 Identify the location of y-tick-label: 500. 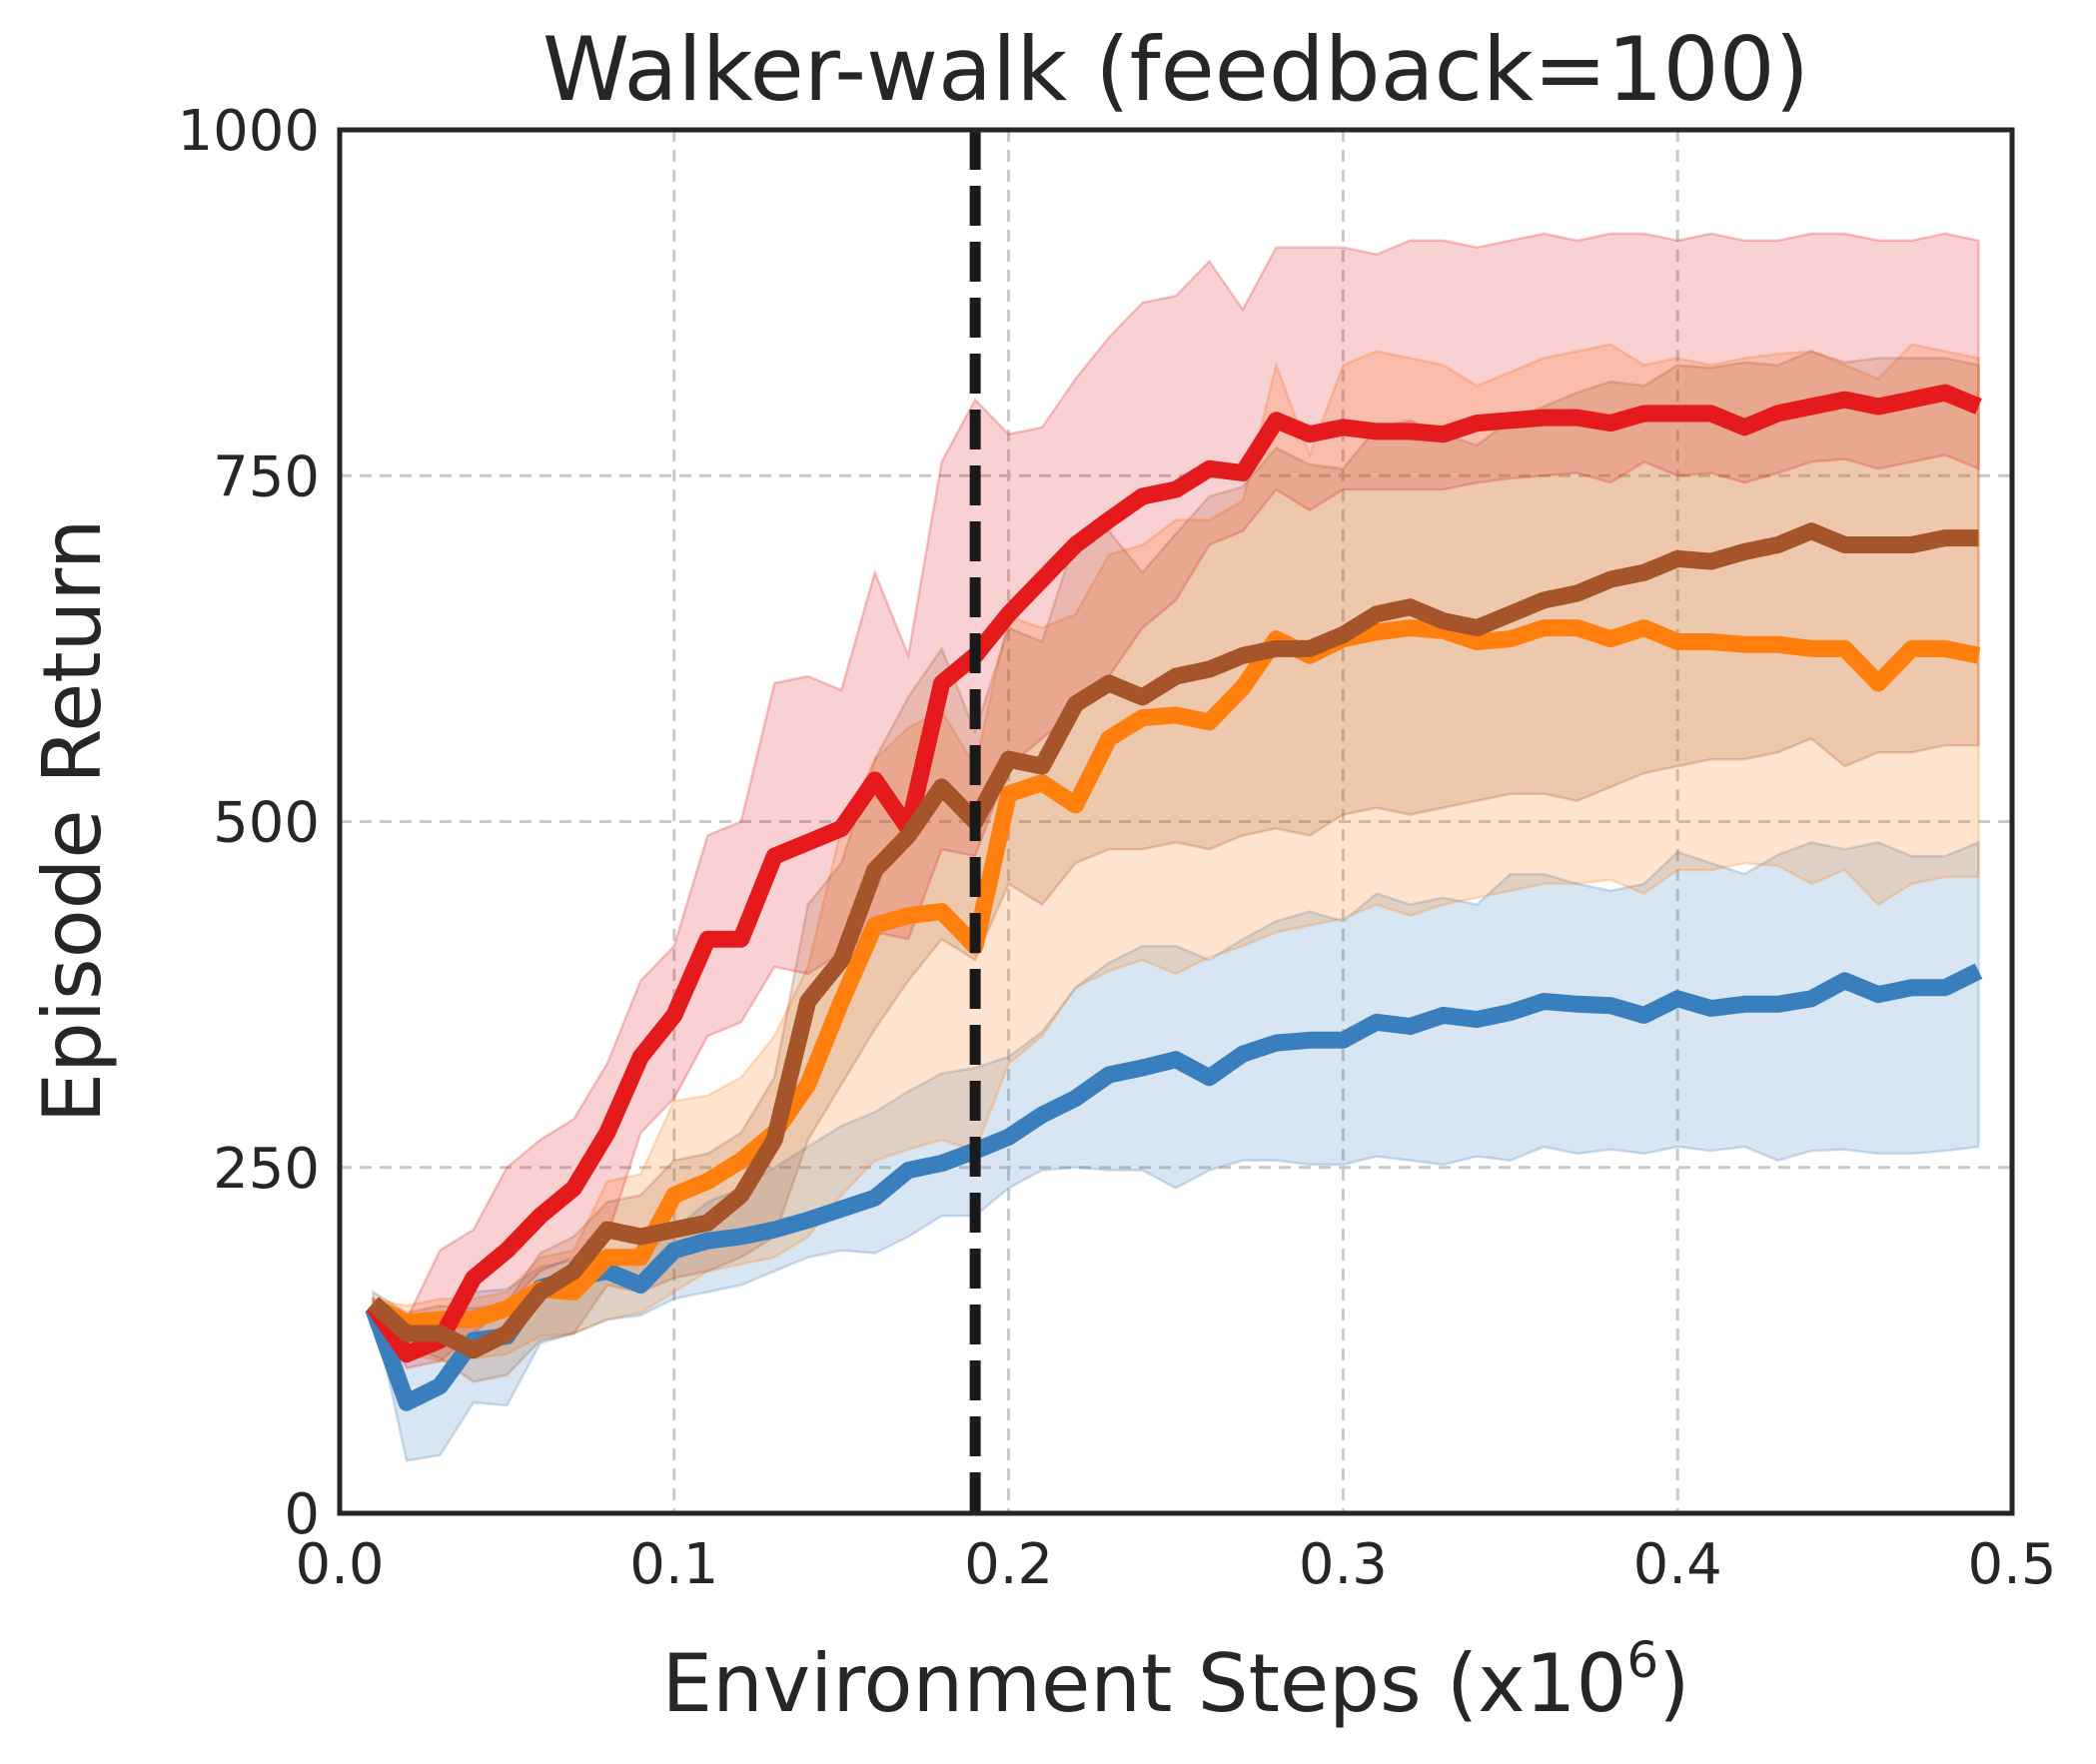
(266, 823).